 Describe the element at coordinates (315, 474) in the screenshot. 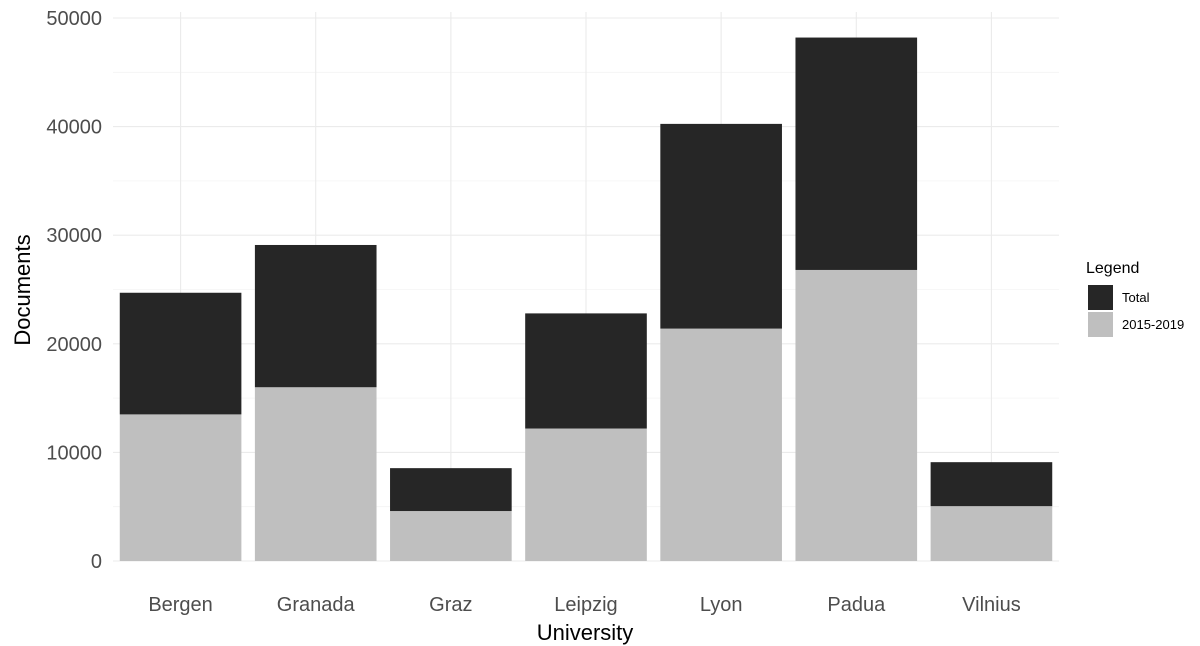

I see `bar-granada-2015-2019` at that location.